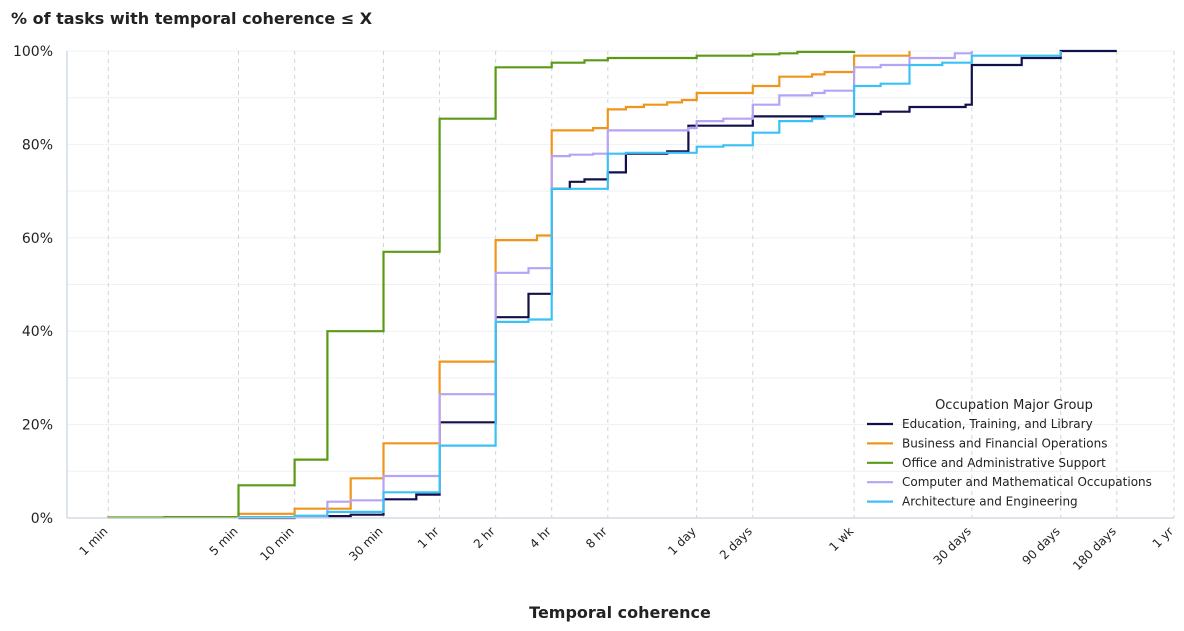 The height and width of the screenshot is (631, 1184). I want to click on legend-label: Office and Administrative Support, so click(1004, 463).